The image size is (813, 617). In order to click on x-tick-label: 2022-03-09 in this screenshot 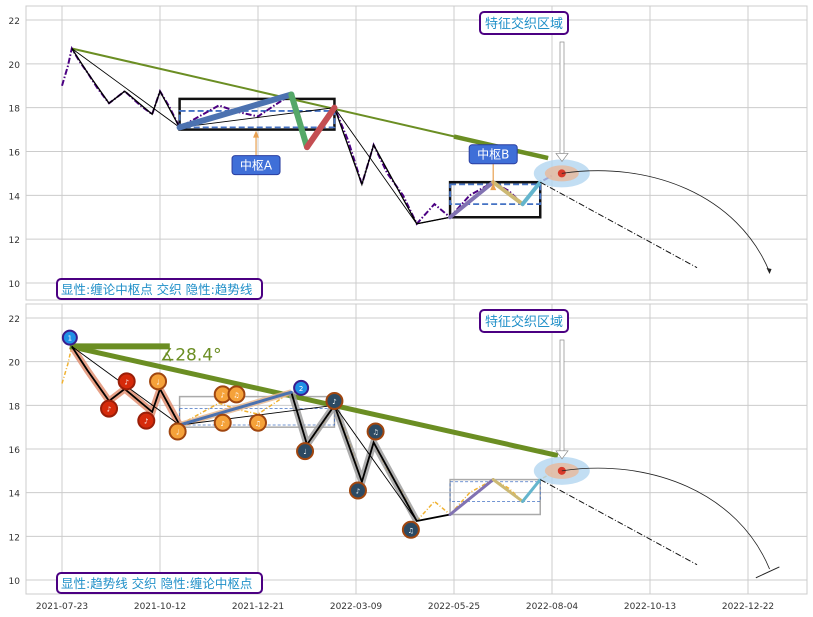, I will do `click(356, 607)`.